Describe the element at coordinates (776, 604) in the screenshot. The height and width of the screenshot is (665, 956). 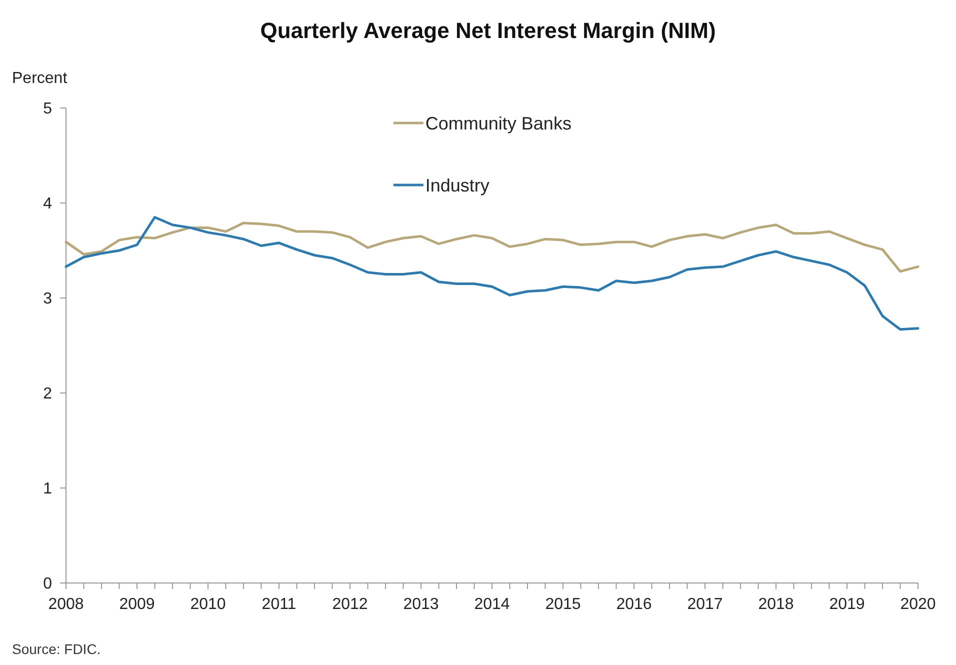
I see `x-tick-label: 2018` at that location.